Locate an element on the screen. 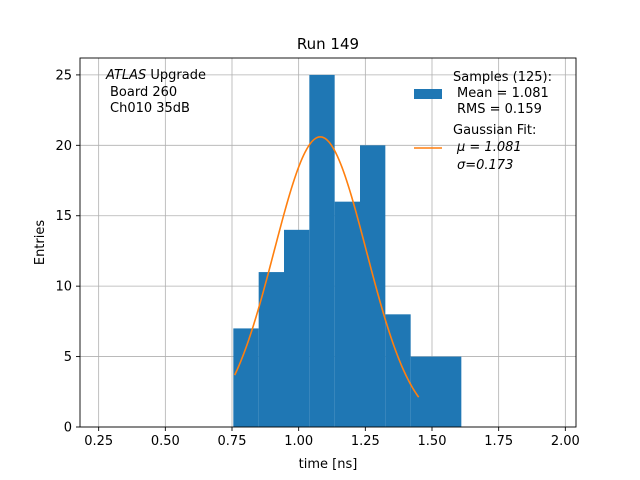  legend-samples-title: Samples (125): is located at coordinates (502, 77).